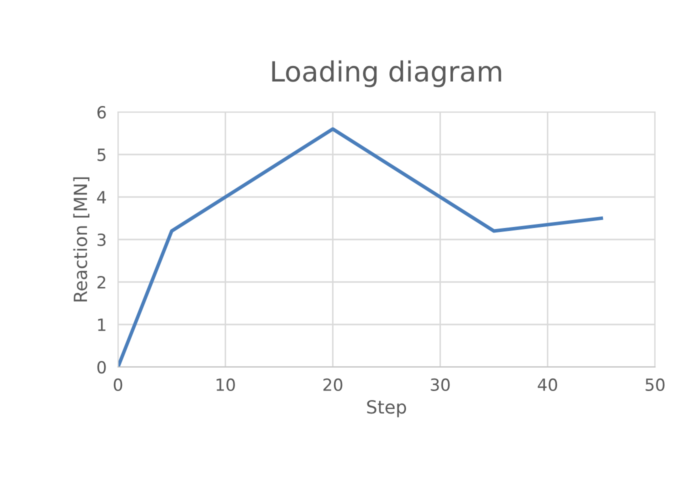 Image resolution: width=684 pixels, height=479 pixels. What do you see at coordinates (332, 385) in the screenshot?
I see `x-tick-label: 20` at bounding box center [332, 385].